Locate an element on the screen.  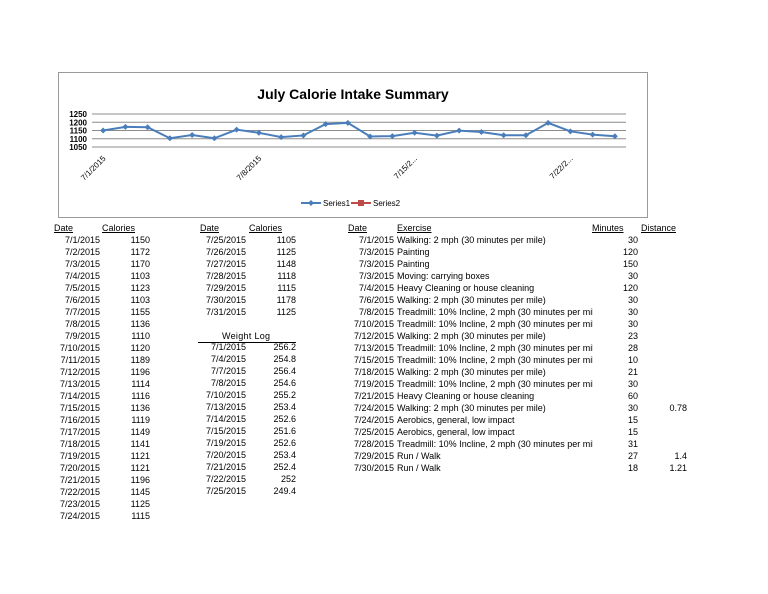
cell-exercise: Painting is located at coordinates (413, 252).